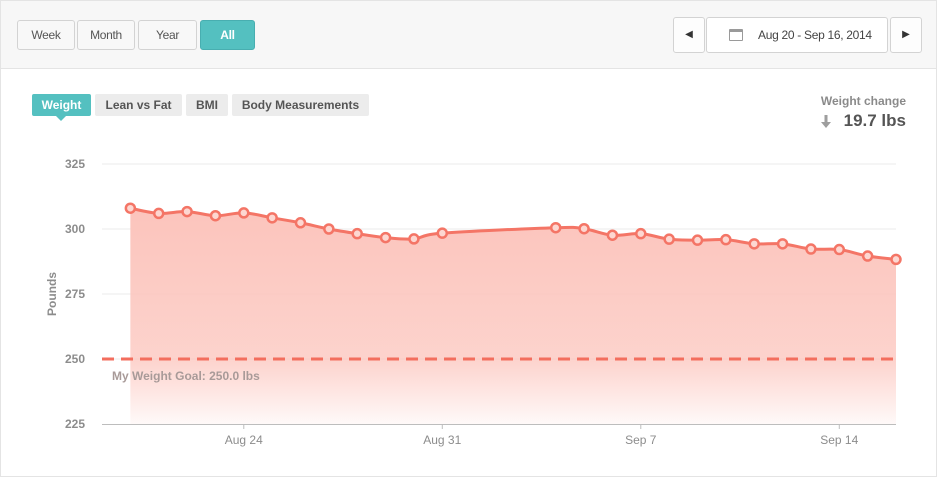 This screenshot has height=477, width=937. What do you see at coordinates (46, 35) in the screenshot?
I see `week-button: Week` at bounding box center [46, 35].